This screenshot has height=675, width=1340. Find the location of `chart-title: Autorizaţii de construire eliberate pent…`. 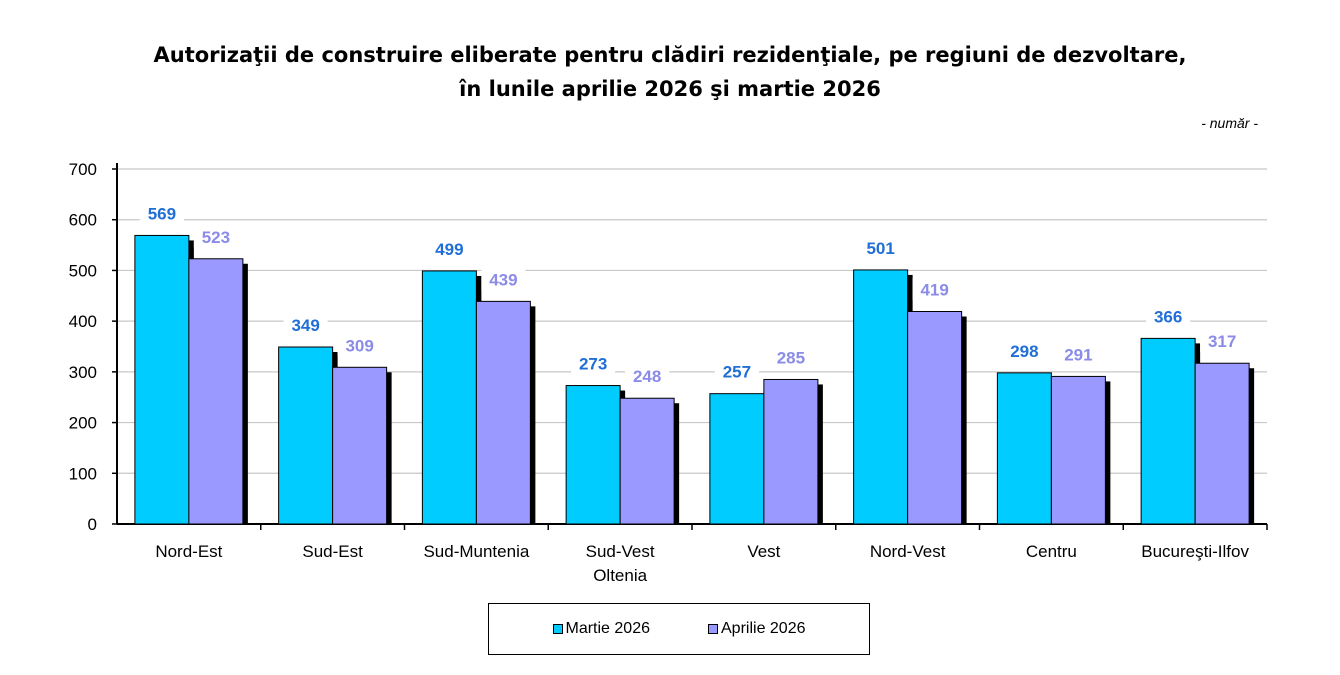

chart-title: Autorizaţii de construire eliberate pent… is located at coordinates (670, 72).